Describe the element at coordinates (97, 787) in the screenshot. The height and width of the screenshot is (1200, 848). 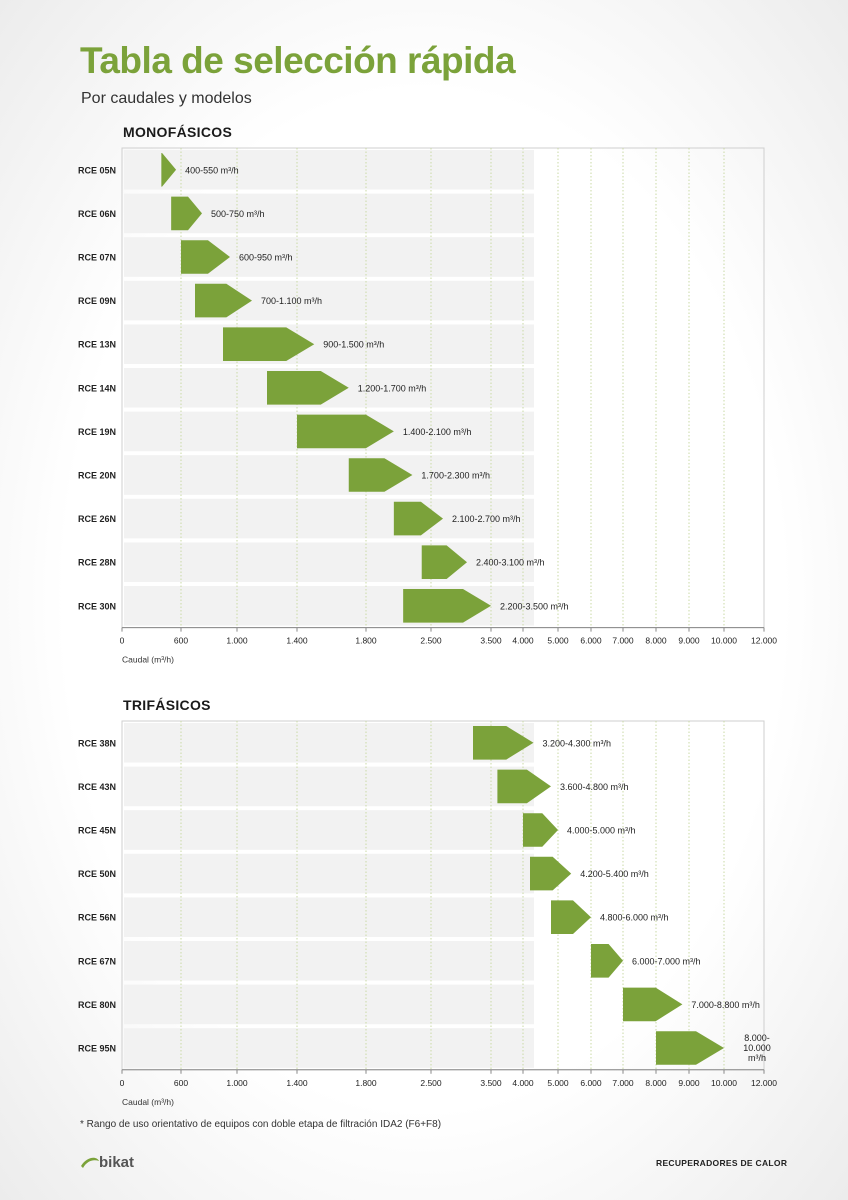
I see `category-label: RCE 43N` at that location.